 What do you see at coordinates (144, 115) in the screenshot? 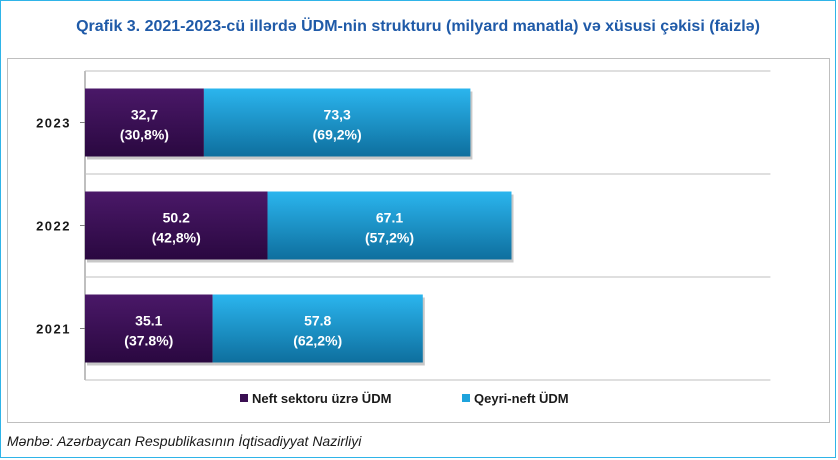
I see `data-label-value: 32,7` at bounding box center [144, 115].